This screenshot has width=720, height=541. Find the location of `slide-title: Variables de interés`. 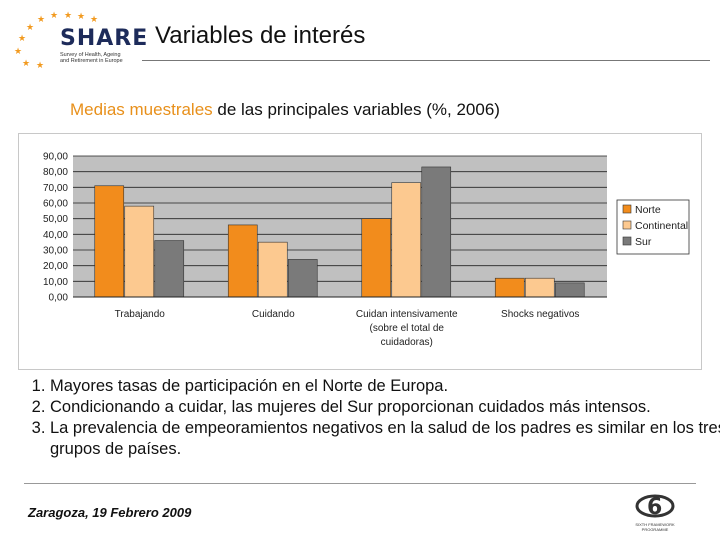

slide-title: Variables de interés is located at coordinates (260, 35).